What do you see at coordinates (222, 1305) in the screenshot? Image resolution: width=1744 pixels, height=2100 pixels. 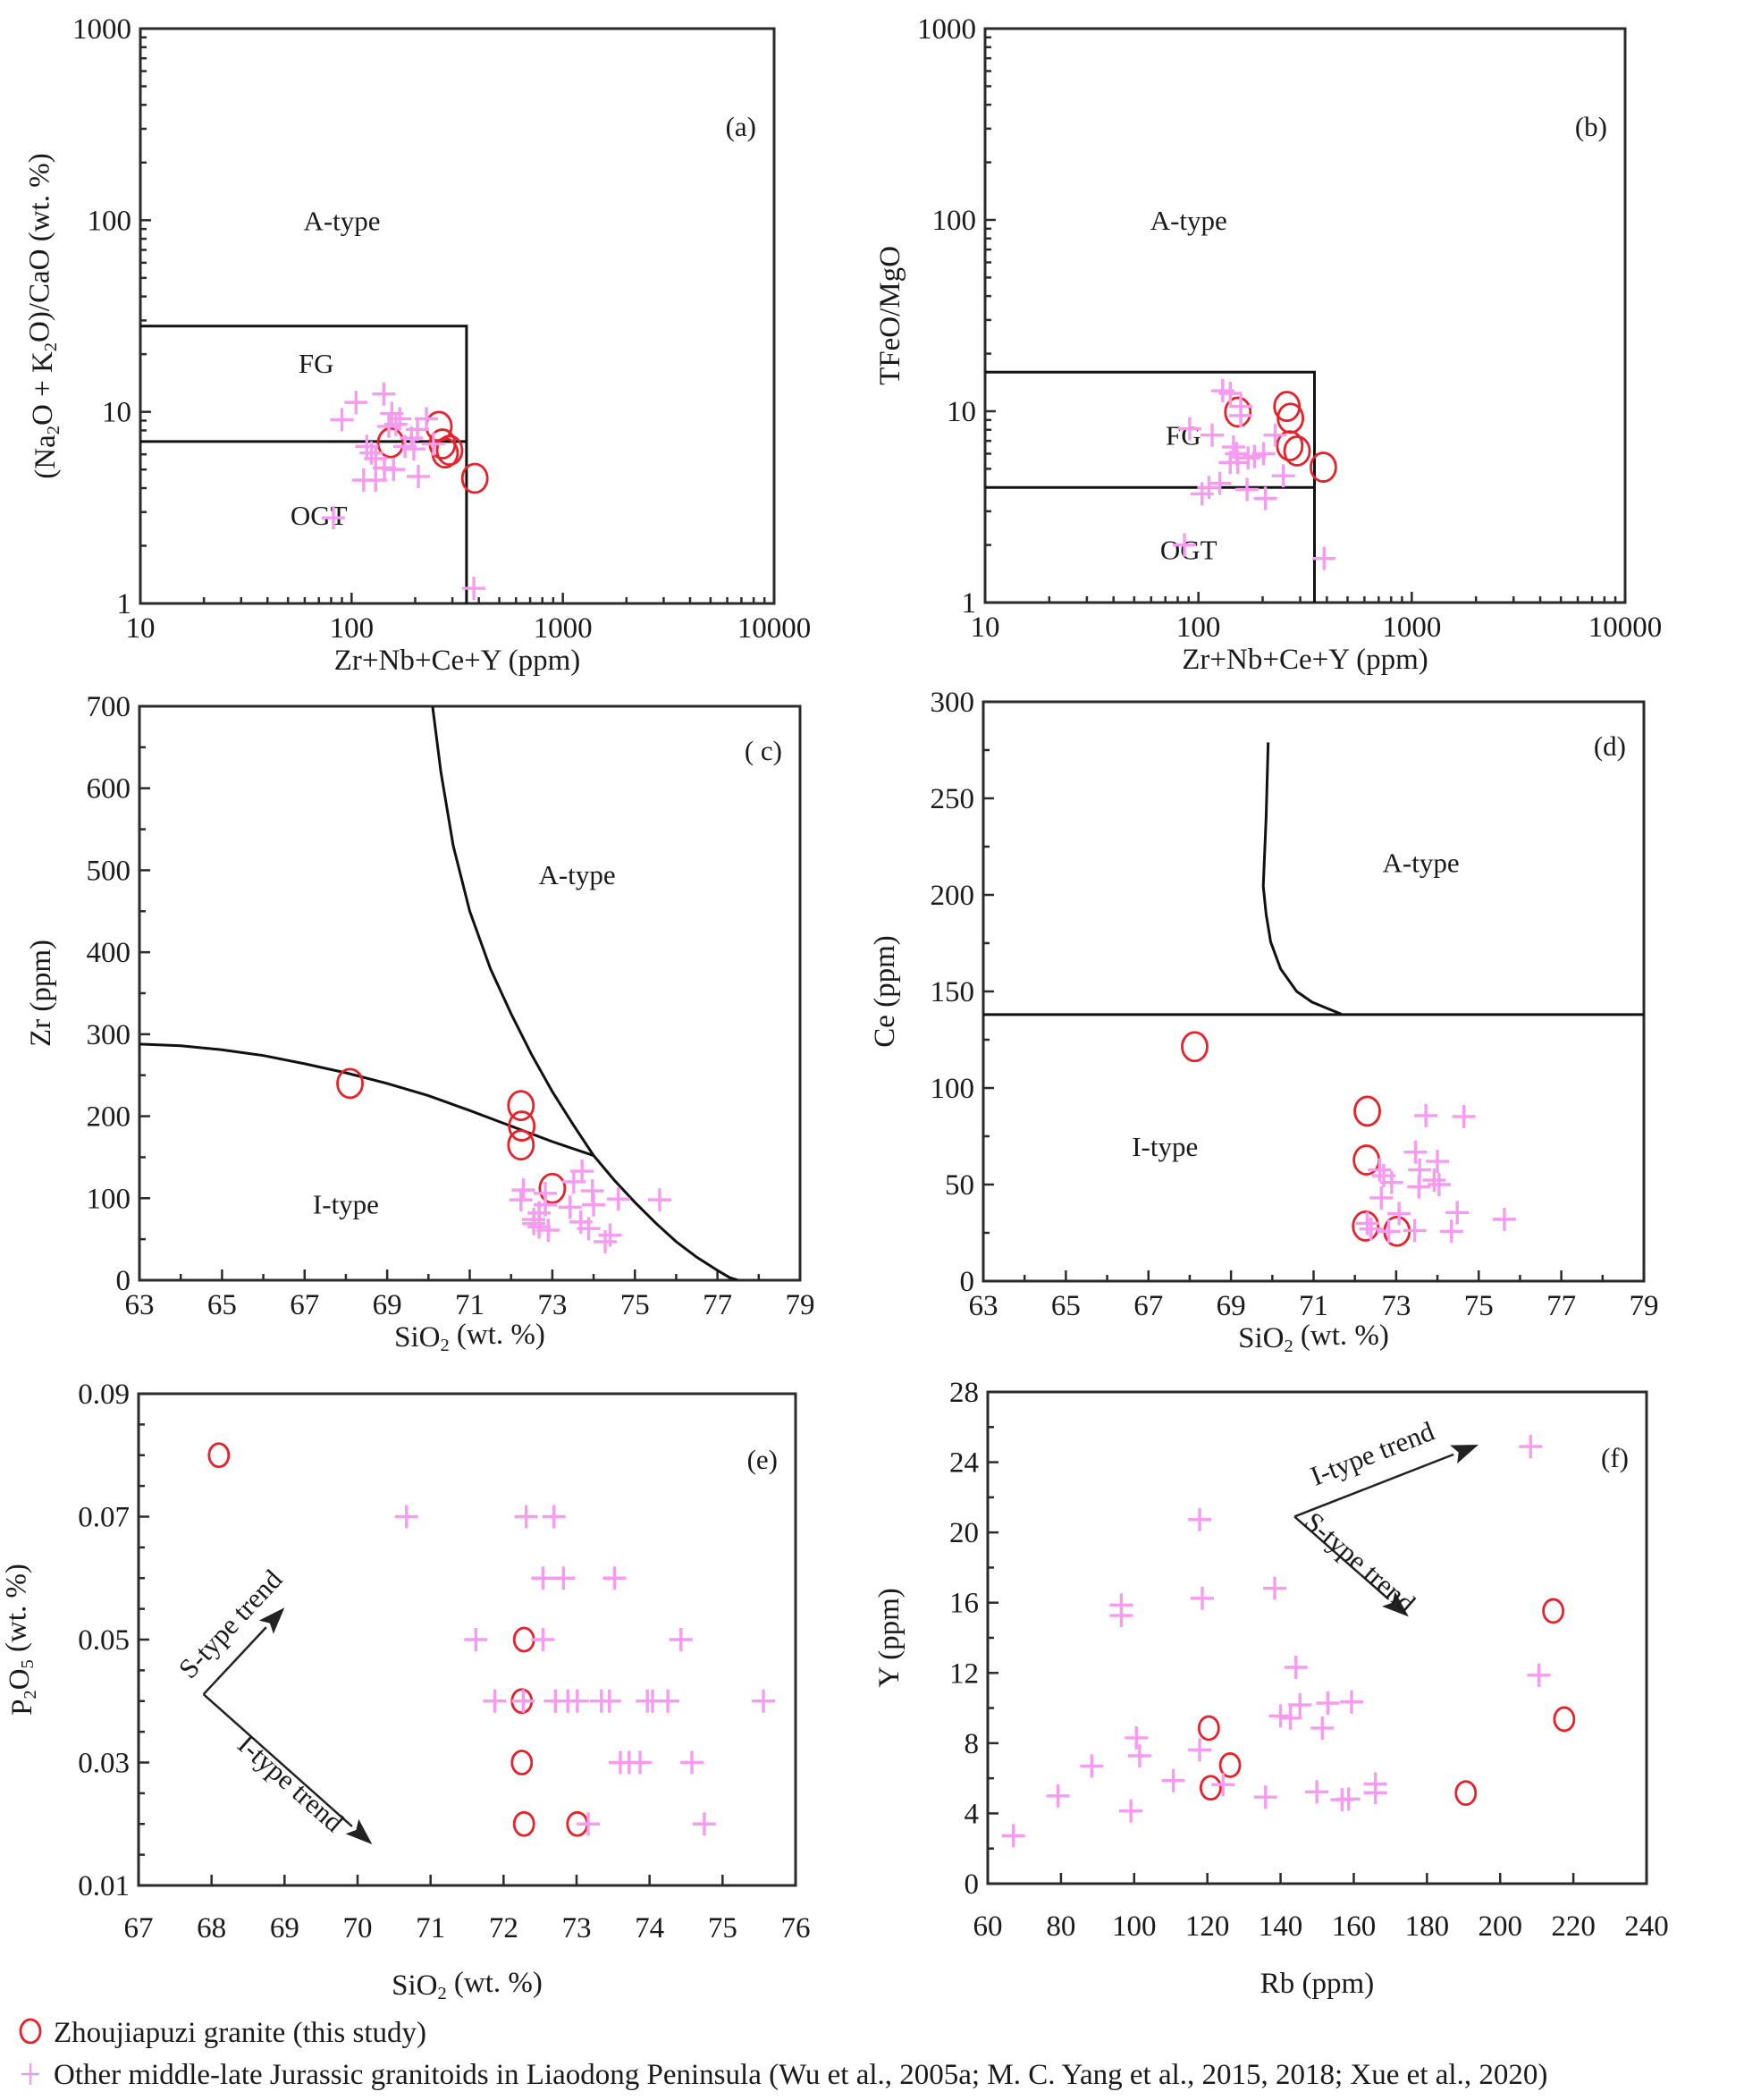 I see `x-tick-label: 65` at bounding box center [222, 1305].